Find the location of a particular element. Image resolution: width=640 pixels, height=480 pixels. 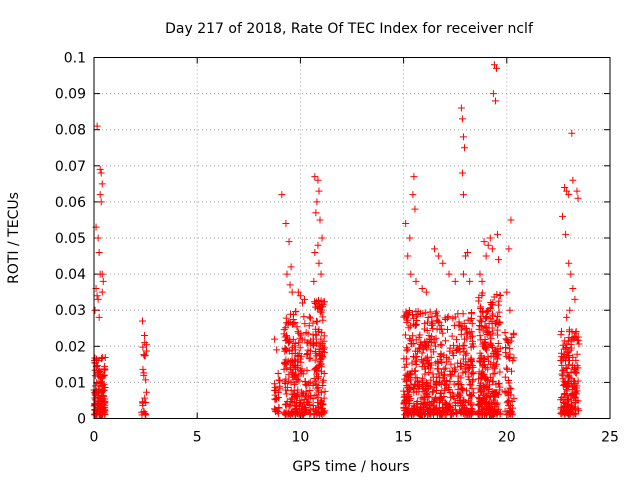

y-tick-label: 0.07 is located at coordinates (70, 167).